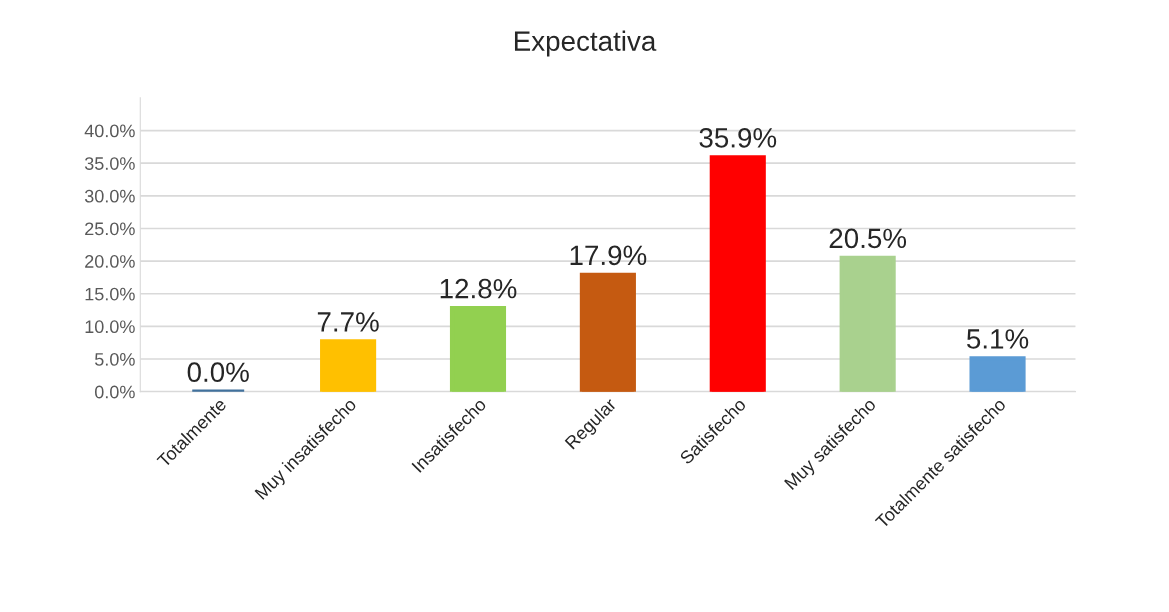  I want to click on y-tick-label: 10.0%, so click(110, 327).